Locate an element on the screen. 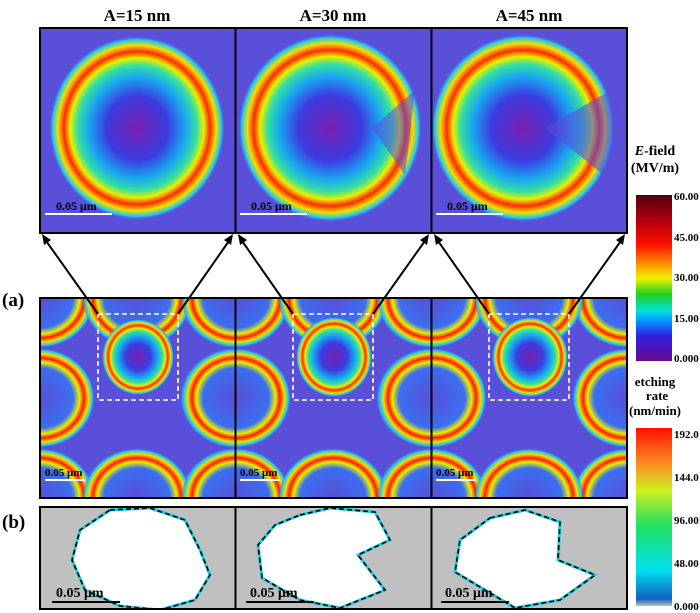  efield-tick: 0.000 is located at coordinates (686, 359).